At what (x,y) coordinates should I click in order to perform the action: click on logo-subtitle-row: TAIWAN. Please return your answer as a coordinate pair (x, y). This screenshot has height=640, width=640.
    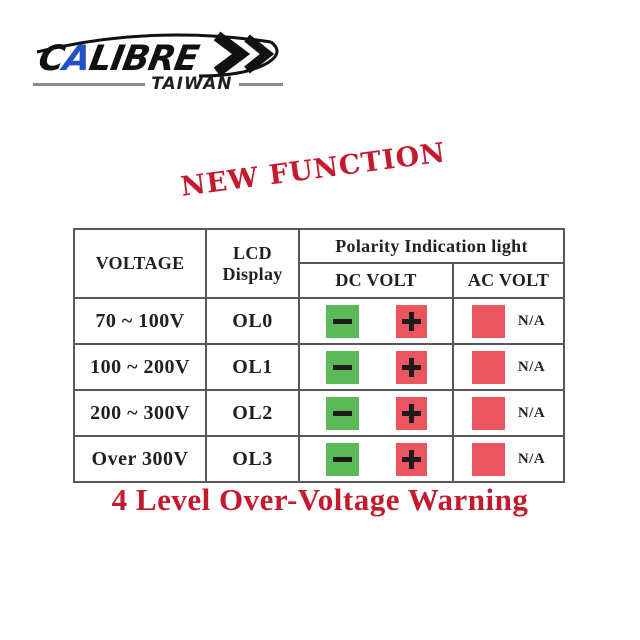
    Looking at the image, I should click on (158, 84).